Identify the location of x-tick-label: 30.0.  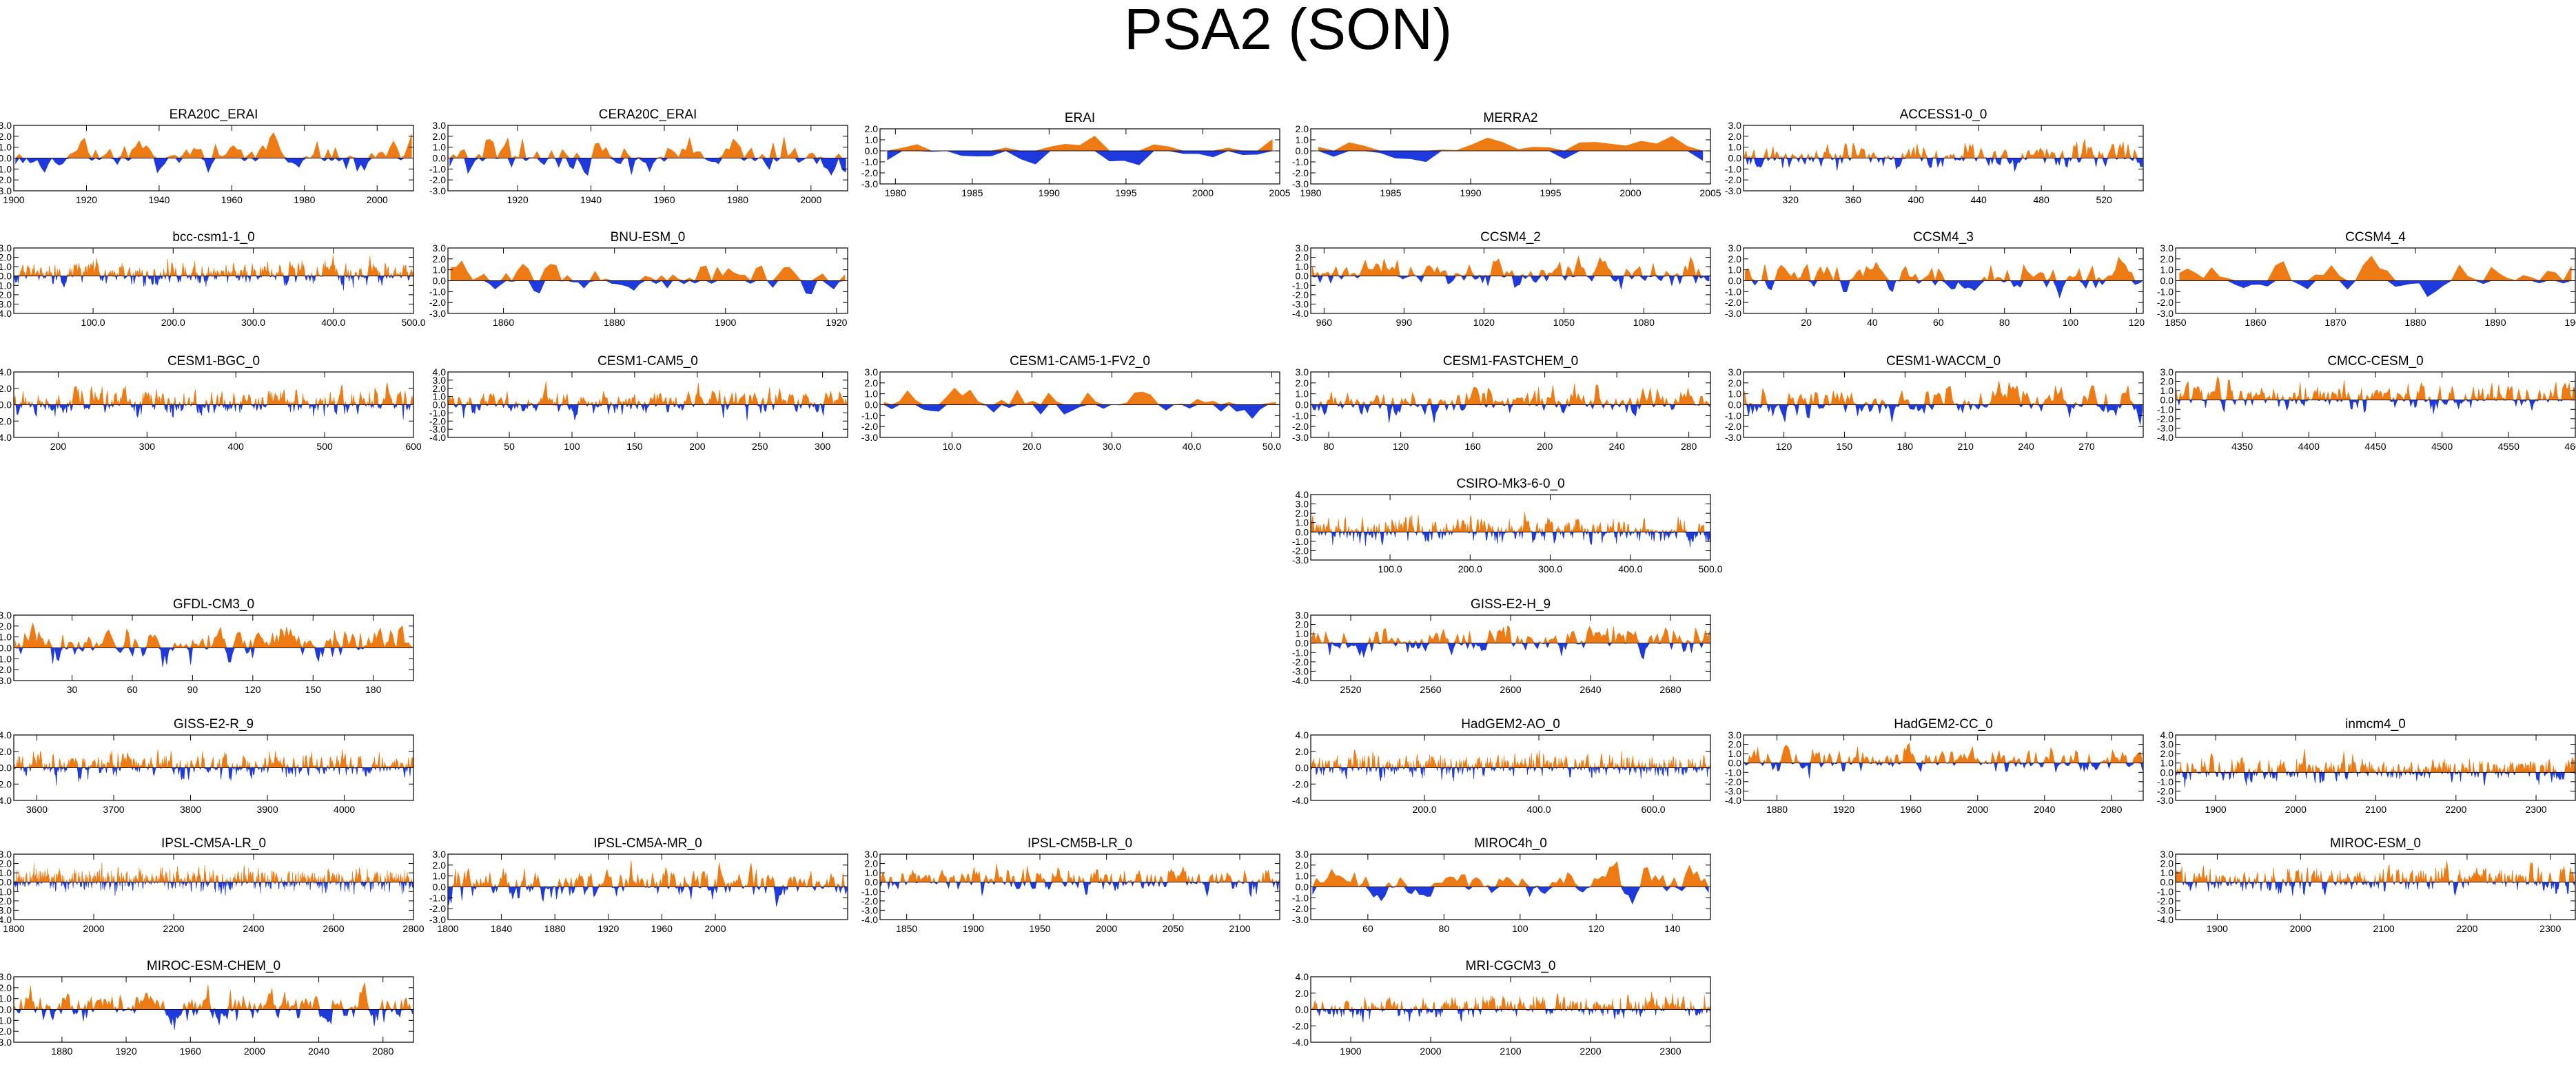
(1112, 446).